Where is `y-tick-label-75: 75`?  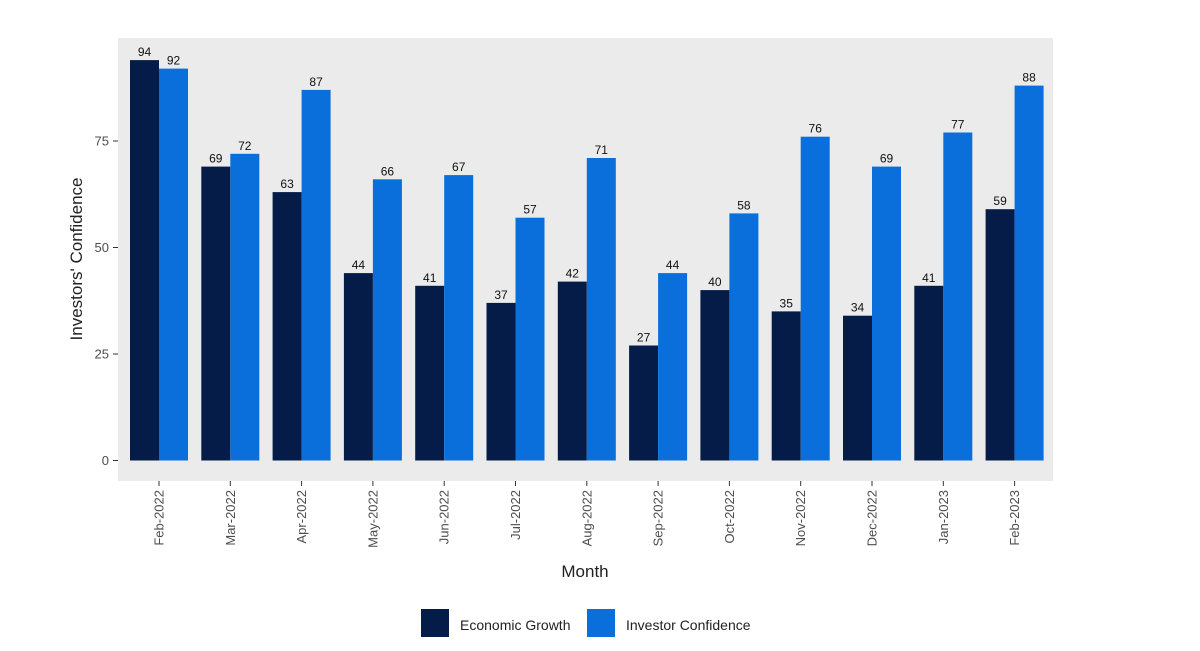 y-tick-label-75: 75 is located at coordinates (102, 141).